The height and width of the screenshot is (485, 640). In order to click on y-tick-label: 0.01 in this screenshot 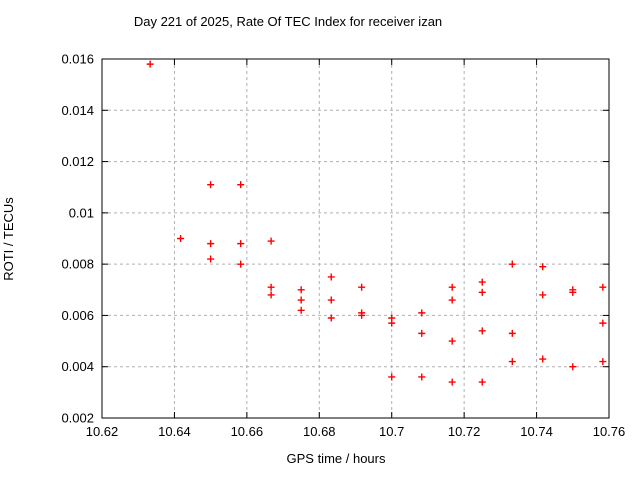, I will do `click(81, 212)`.